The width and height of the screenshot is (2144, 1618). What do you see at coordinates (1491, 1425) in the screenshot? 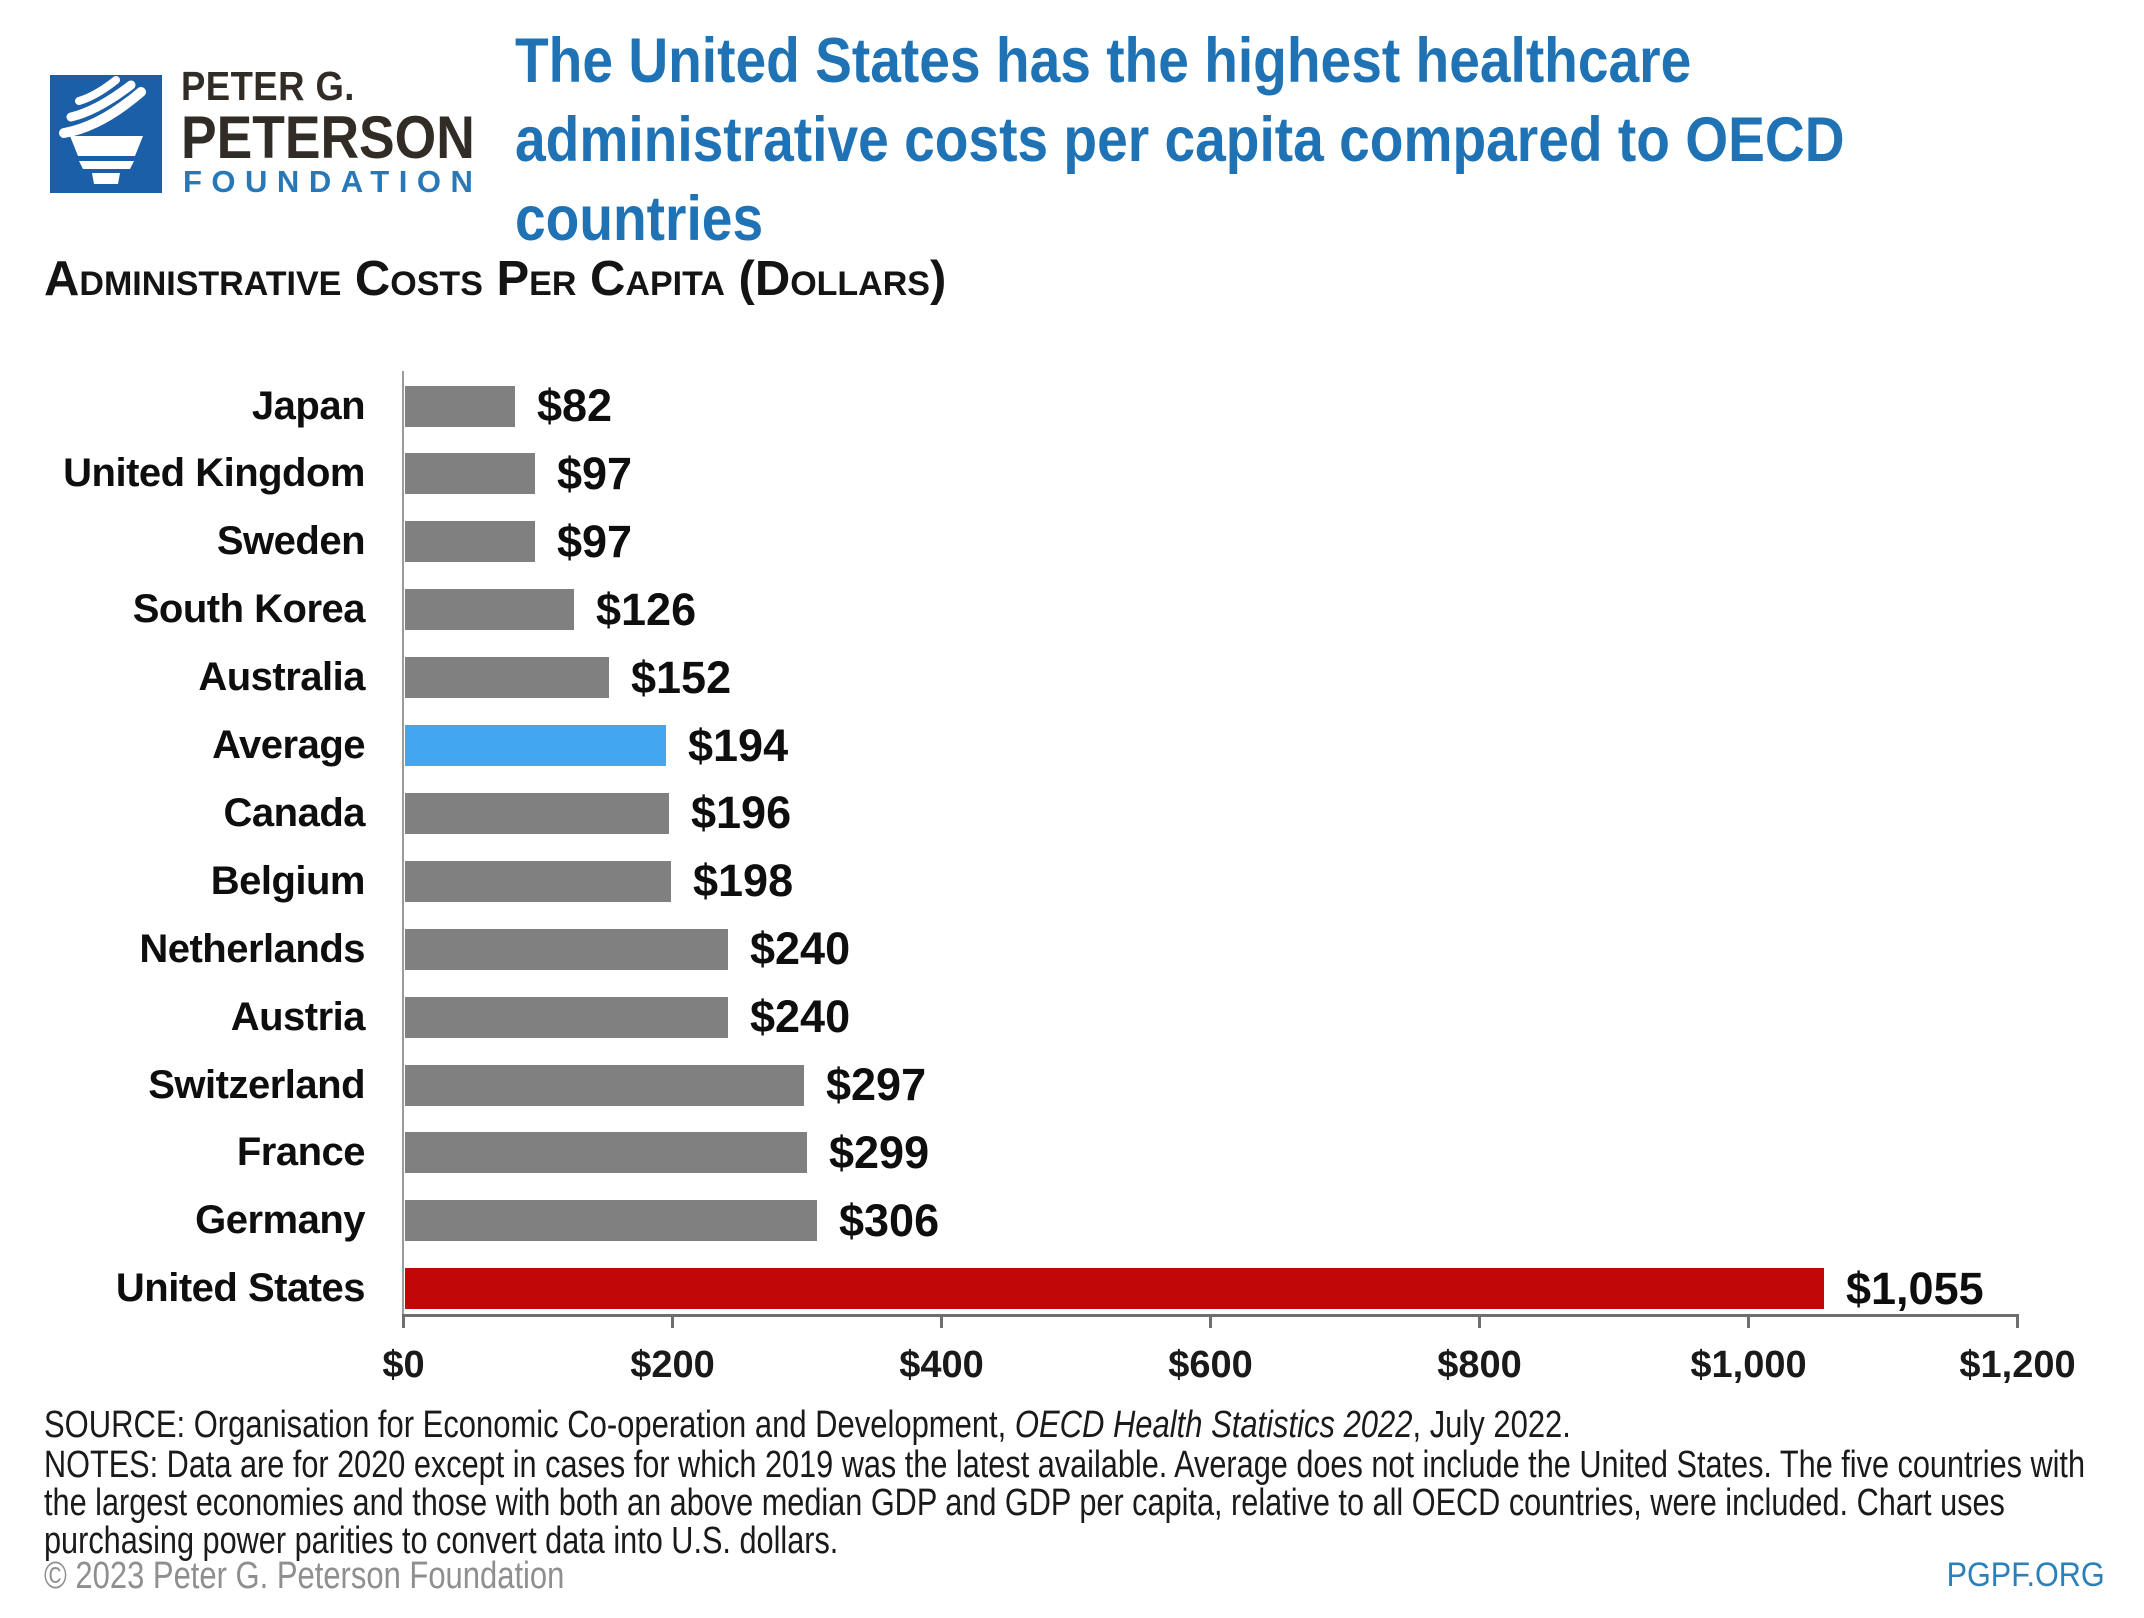
I see `source-suffix: , July 2022.` at bounding box center [1491, 1425].